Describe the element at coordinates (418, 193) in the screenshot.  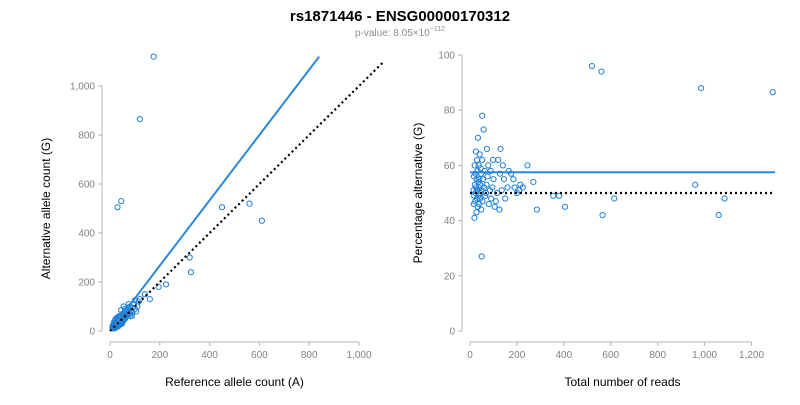
I see `pct-y-axis-label: Percentage alternative (G)` at that location.